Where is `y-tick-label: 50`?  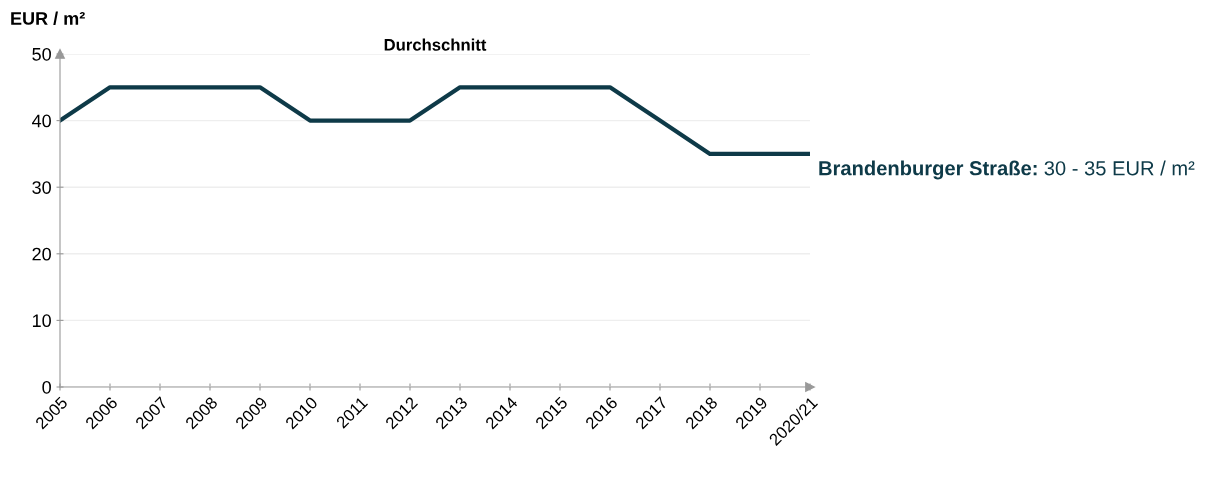 y-tick-label: 50 is located at coordinates (41, 54).